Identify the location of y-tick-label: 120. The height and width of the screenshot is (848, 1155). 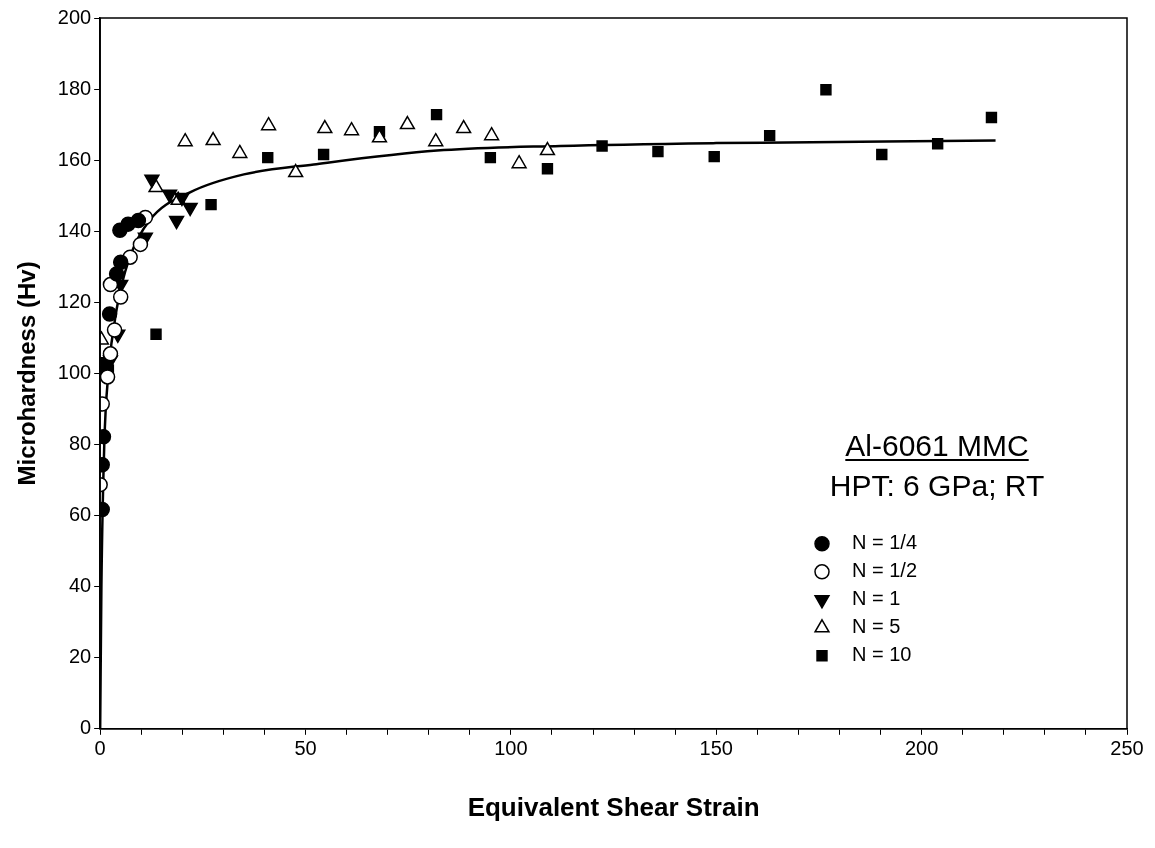
(74, 300).